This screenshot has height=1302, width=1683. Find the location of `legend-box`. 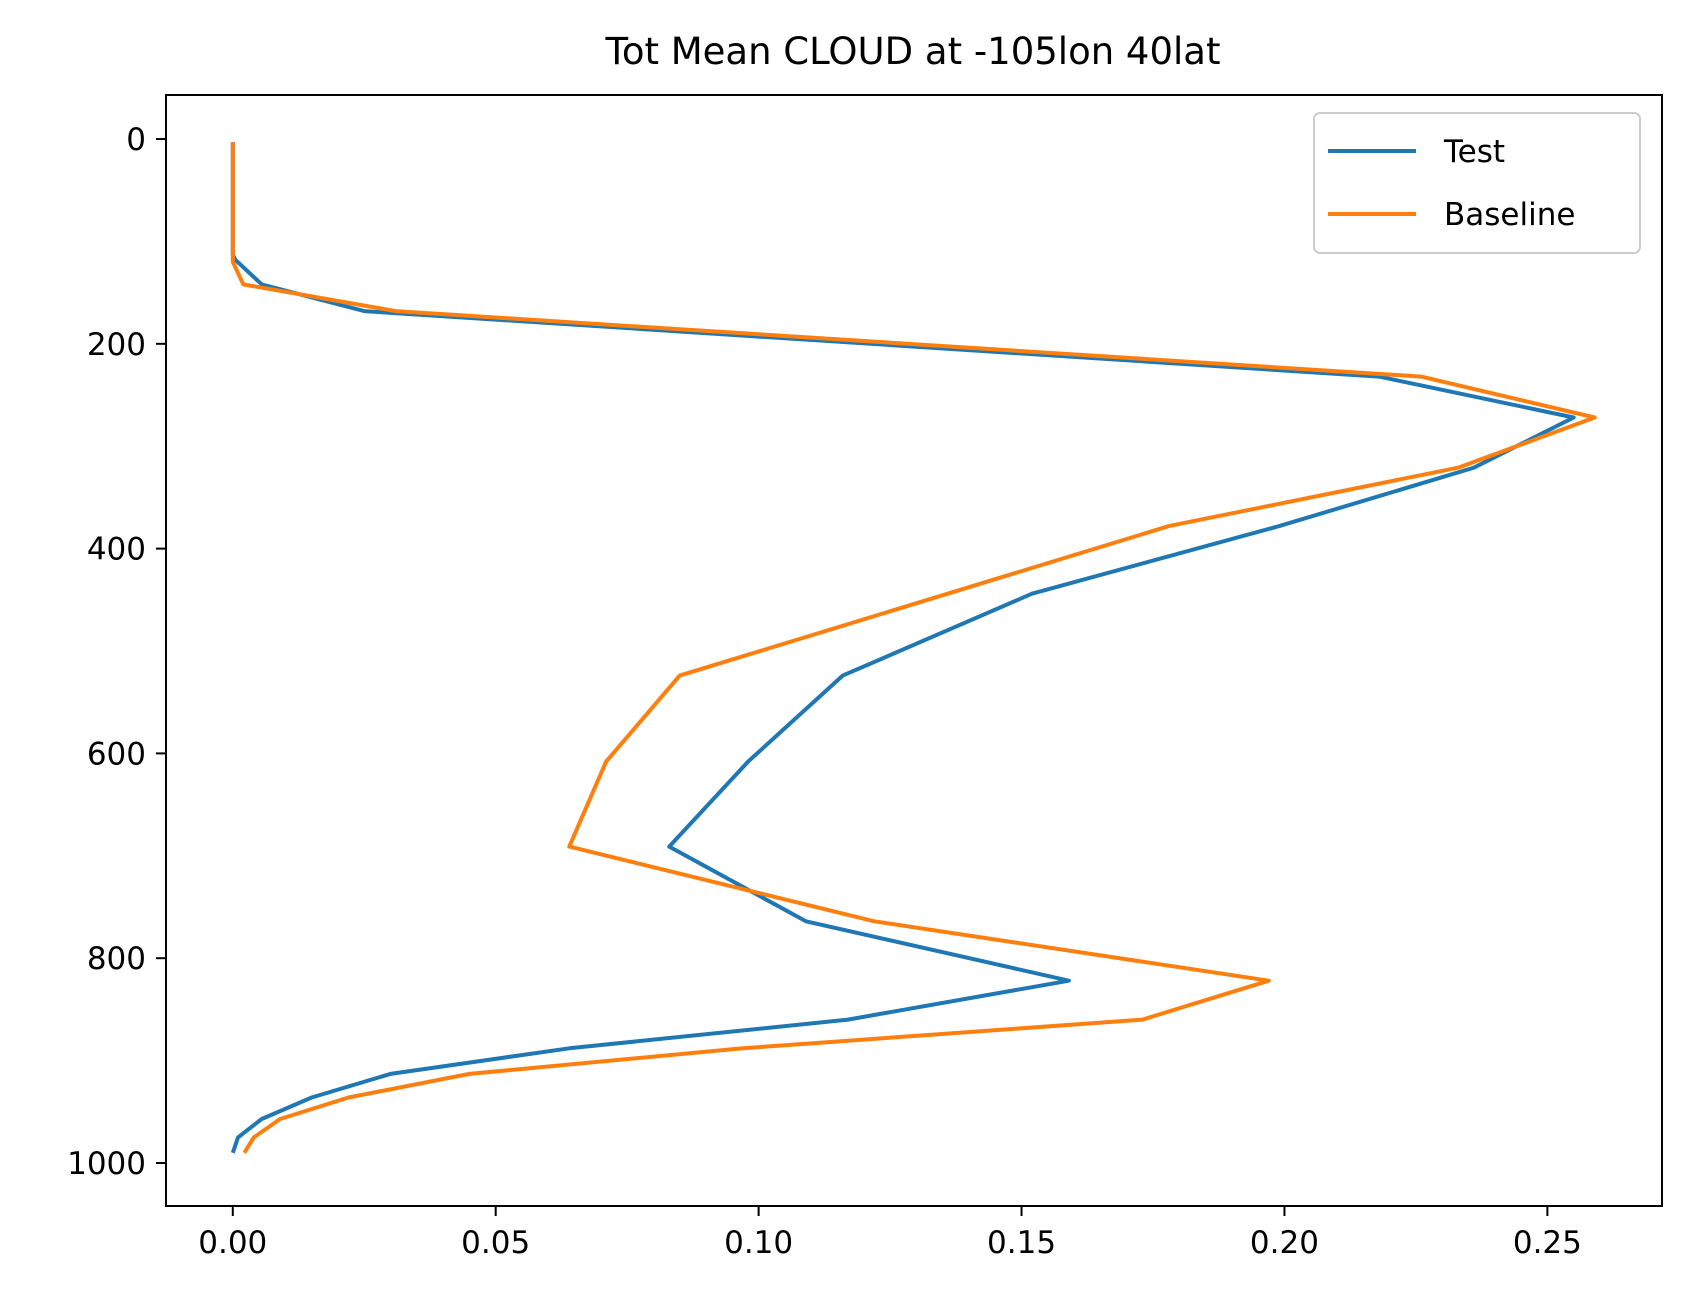

legend-box is located at coordinates (1477, 183).